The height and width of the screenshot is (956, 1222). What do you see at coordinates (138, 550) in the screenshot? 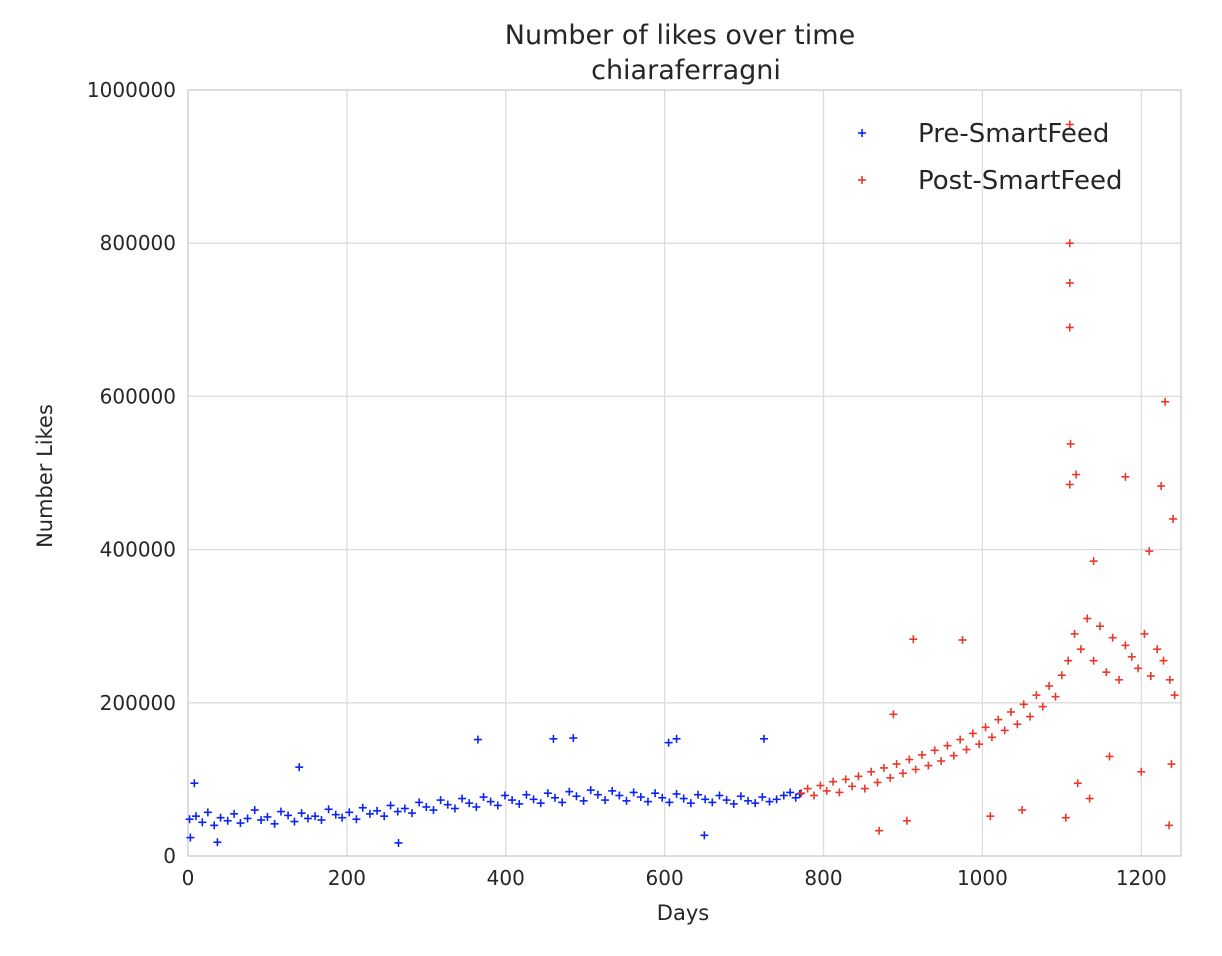
I see `y-tick-label: 400000` at bounding box center [138, 550].